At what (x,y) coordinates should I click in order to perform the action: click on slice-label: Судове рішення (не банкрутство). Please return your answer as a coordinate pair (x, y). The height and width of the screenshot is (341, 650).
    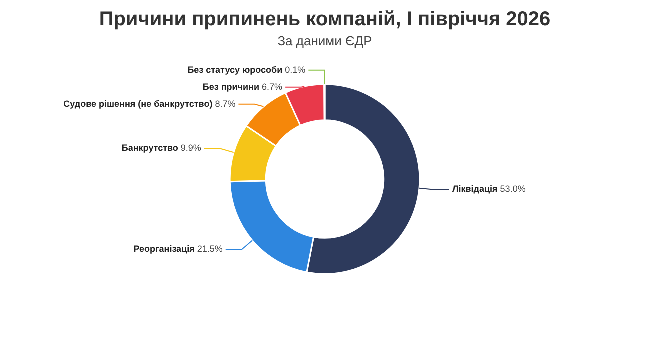
    Looking at the image, I should click on (138, 103).